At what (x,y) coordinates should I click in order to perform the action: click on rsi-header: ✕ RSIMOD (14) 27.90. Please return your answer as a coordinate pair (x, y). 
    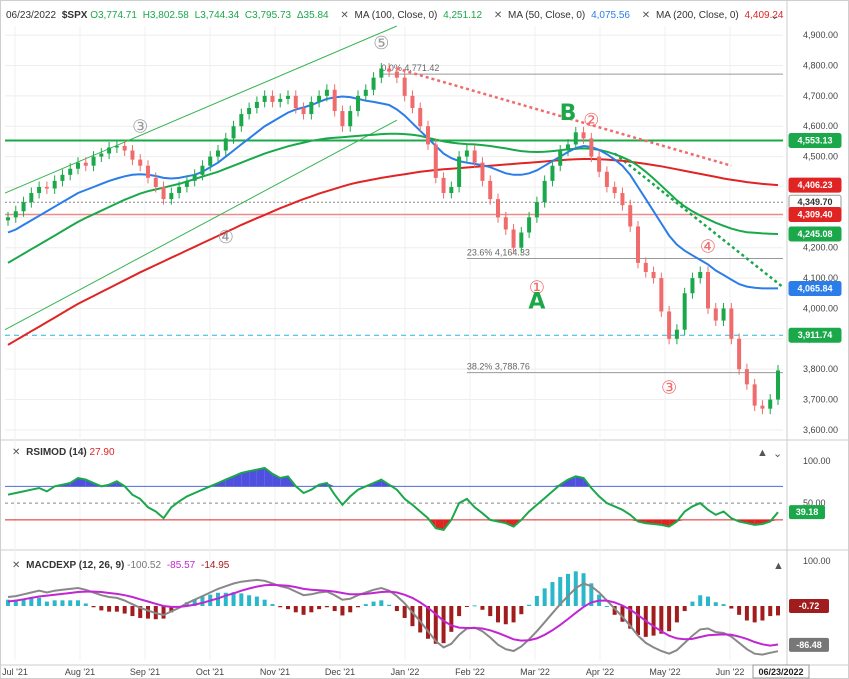
    Looking at the image, I should click on (65, 452).